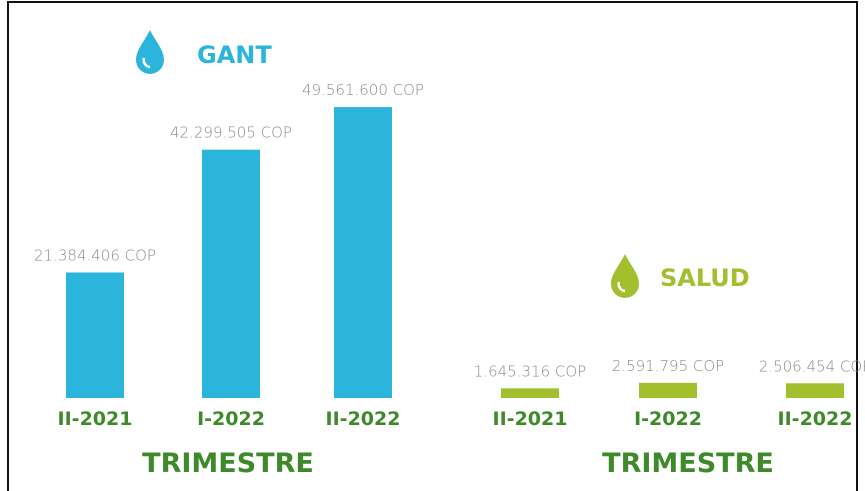 The height and width of the screenshot is (491, 865). What do you see at coordinates (705, 278) in the screenshot?
I see `chart-title: SALUD` at bounding box center [705, 278].